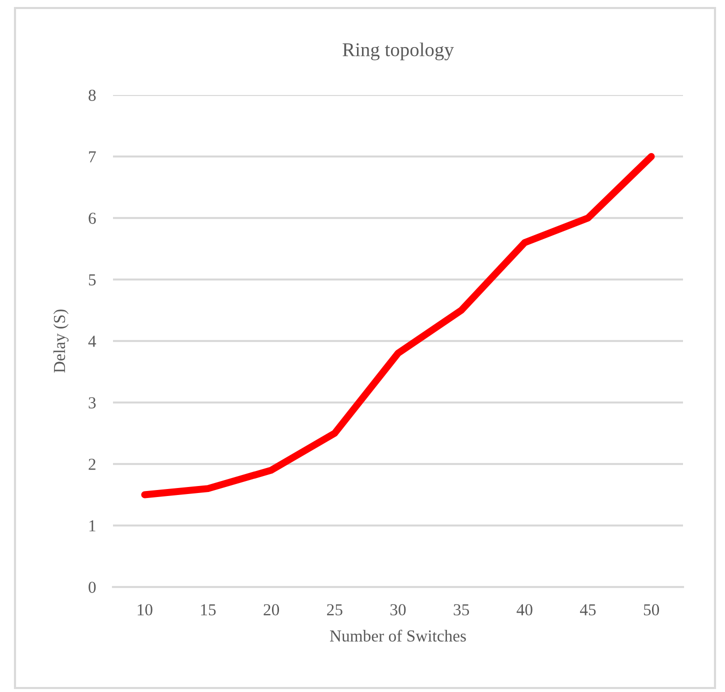 This screenshot has width=725, height=692. Describe the element at coordinates (92, 280) in the screenshot. I see `y-tick-label: 5` at that location.